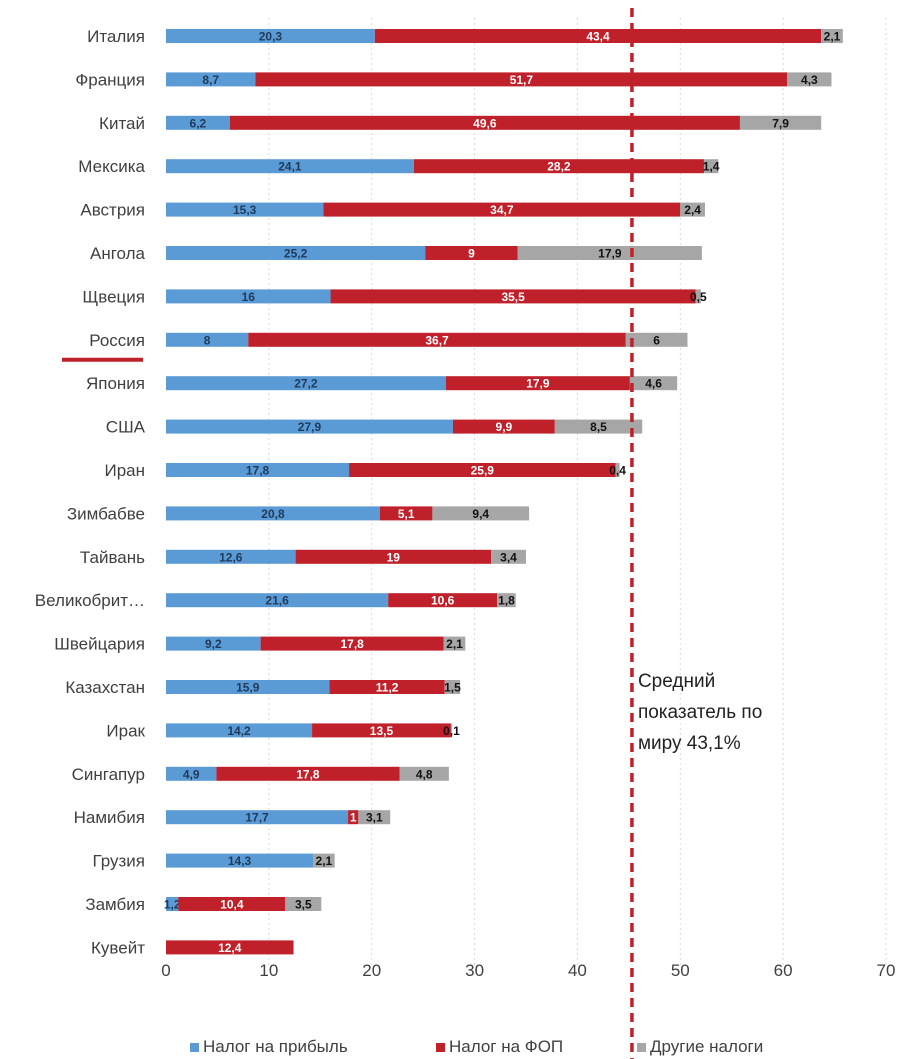 Image resolution: width=898 pixels, height=1059 pixels. What do you see at coordinates (118, 947) in the screenshot?
I see `category-label: Кувейт` at bounding box center [118, 947].